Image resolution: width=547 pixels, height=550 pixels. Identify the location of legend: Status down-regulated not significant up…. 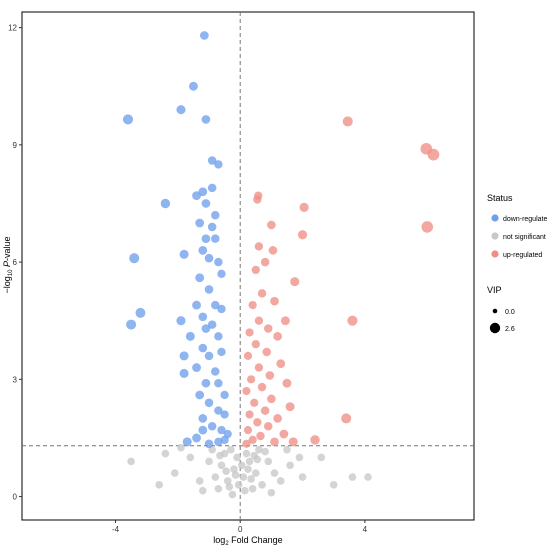
(517, 263).